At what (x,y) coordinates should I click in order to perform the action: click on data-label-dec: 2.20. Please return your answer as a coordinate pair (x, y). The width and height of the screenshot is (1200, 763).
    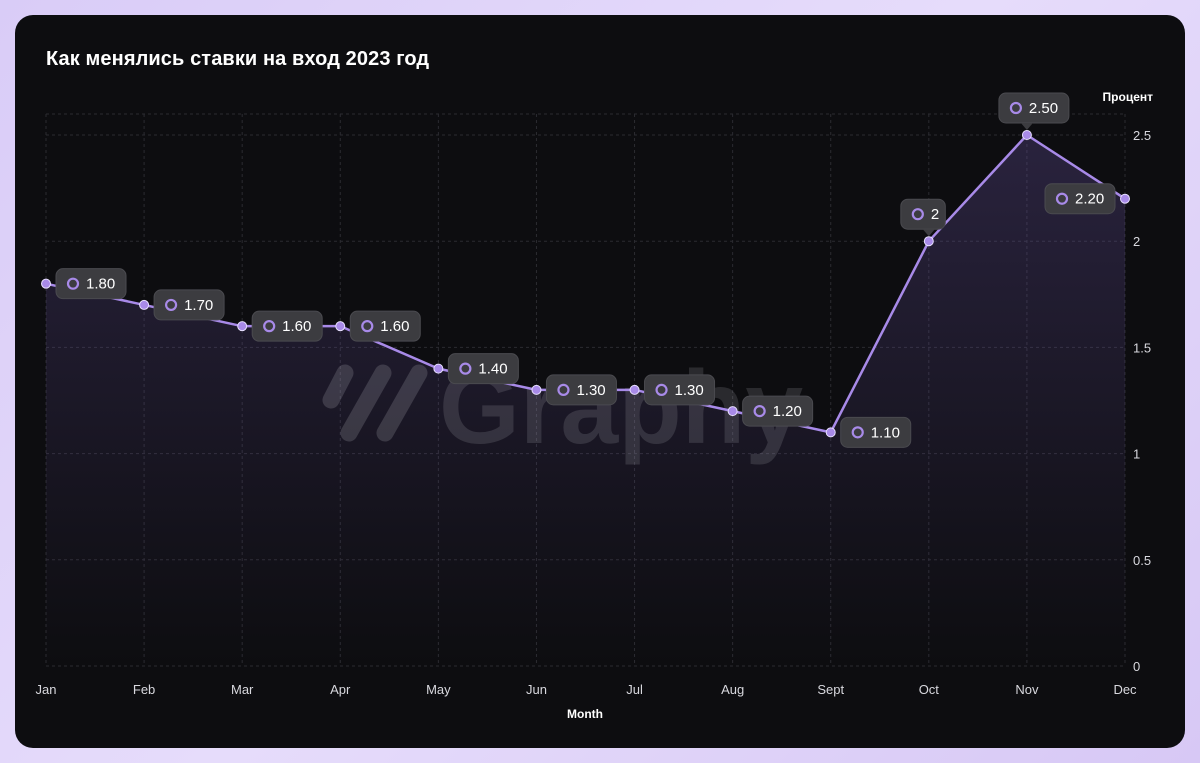
    Looking at the image, I should click on (1080, 199).